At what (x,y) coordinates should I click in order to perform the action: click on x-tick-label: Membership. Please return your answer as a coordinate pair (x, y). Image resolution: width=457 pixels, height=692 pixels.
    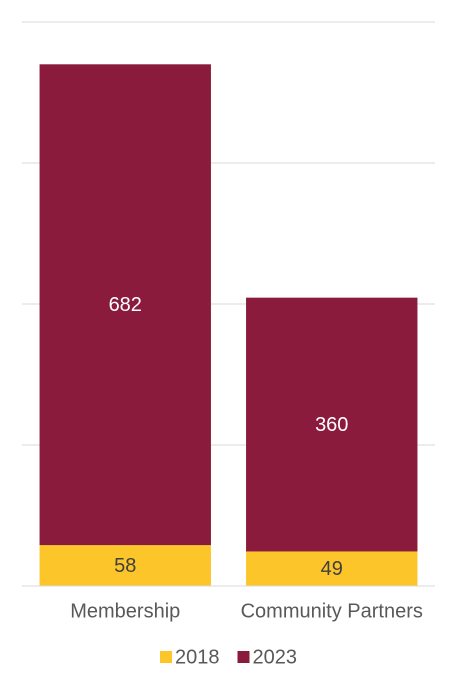
    Looking at the image, I should click on (125, 611).